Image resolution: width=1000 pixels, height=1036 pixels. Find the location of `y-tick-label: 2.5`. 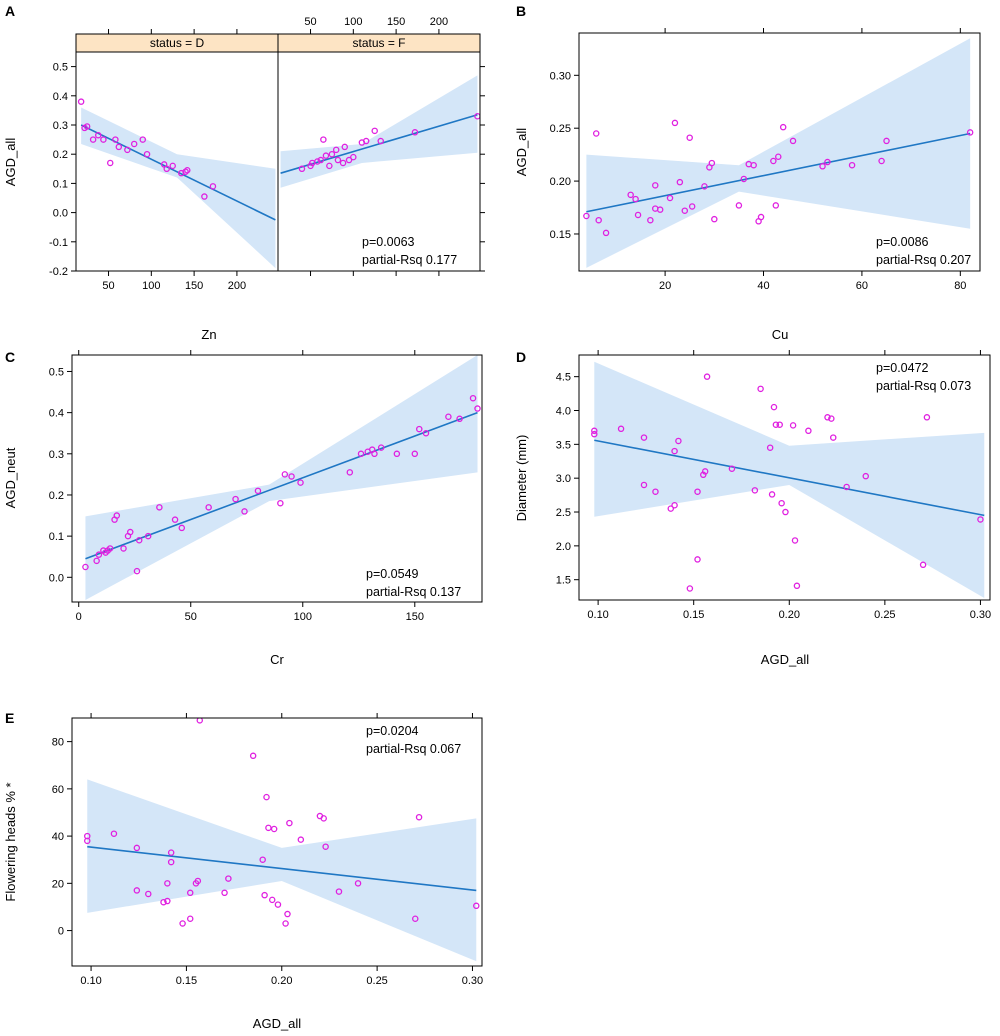

y-tick-label: 2.5 is located at coordinates (563, 513).